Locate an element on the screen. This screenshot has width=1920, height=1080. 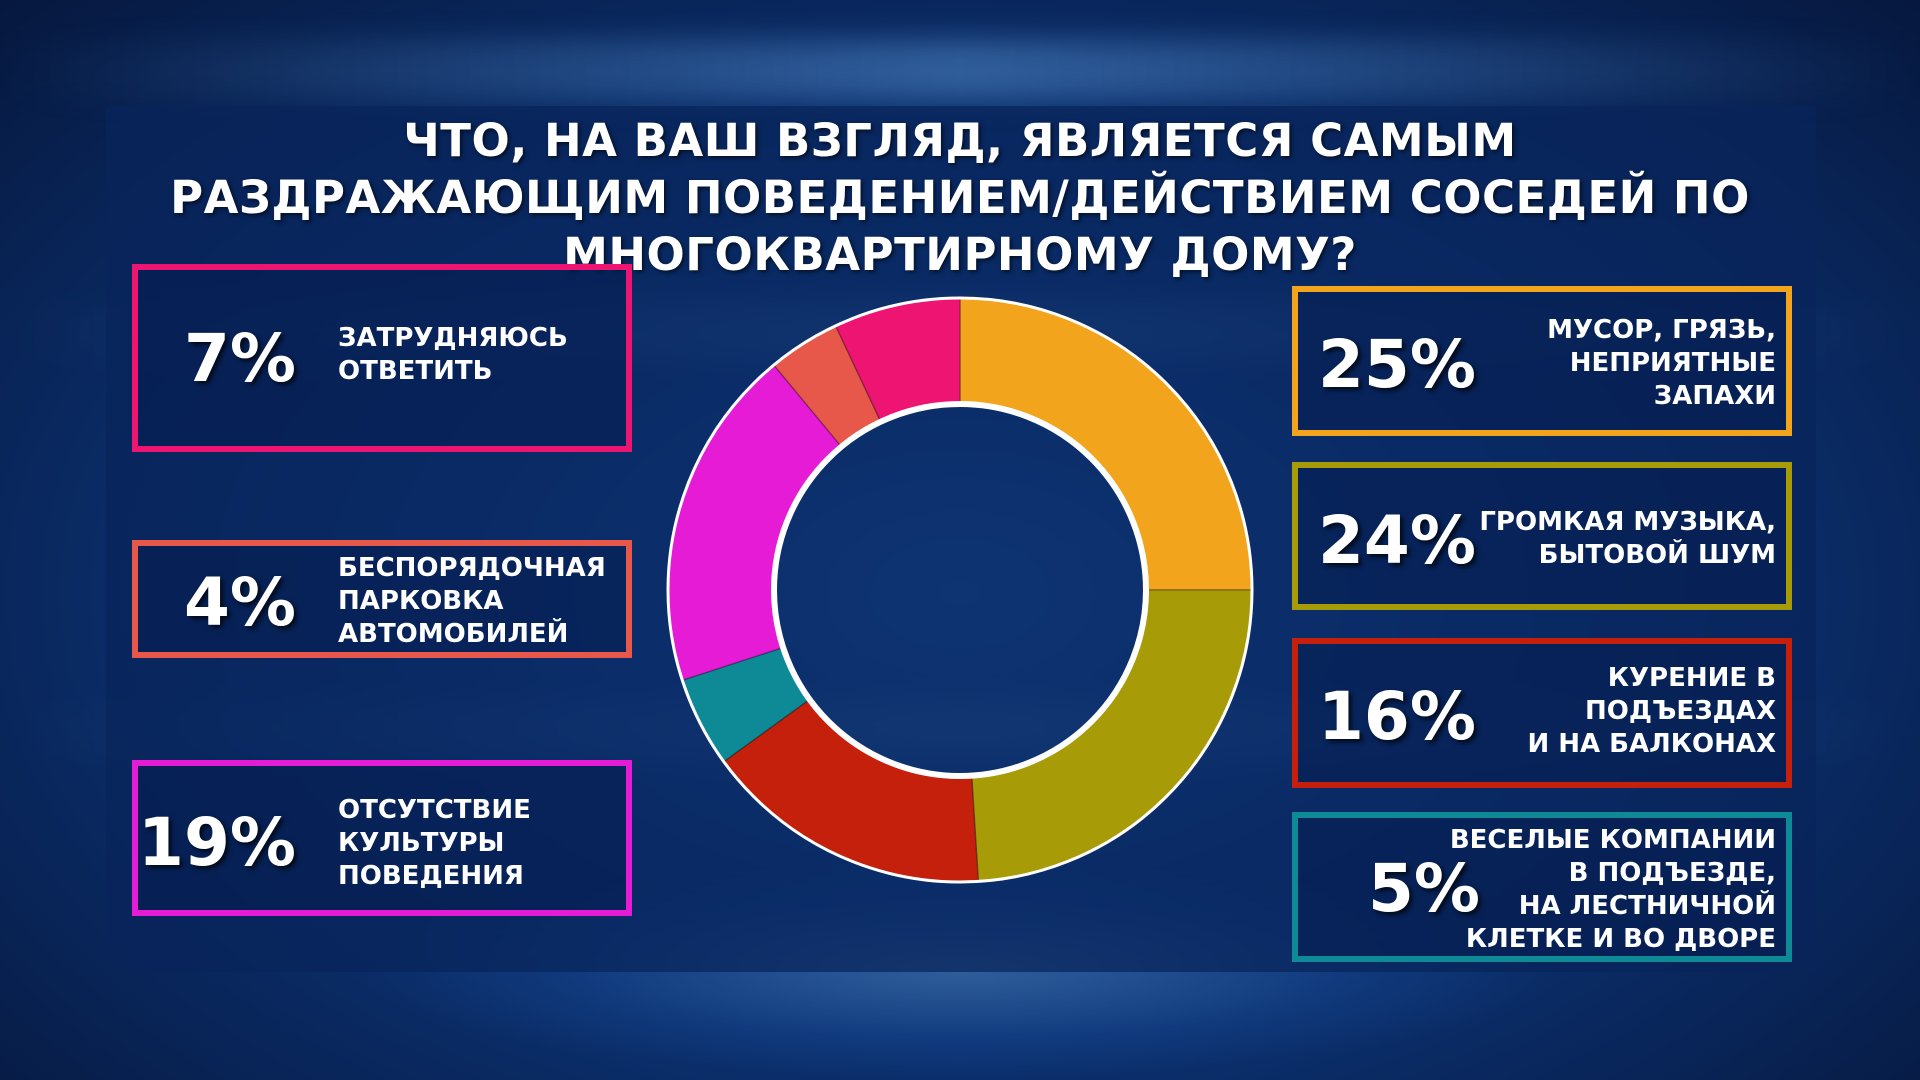
legend-box-parking: 4% Беспорядочная парковка автомобилей is located at coordinates (382, 599).